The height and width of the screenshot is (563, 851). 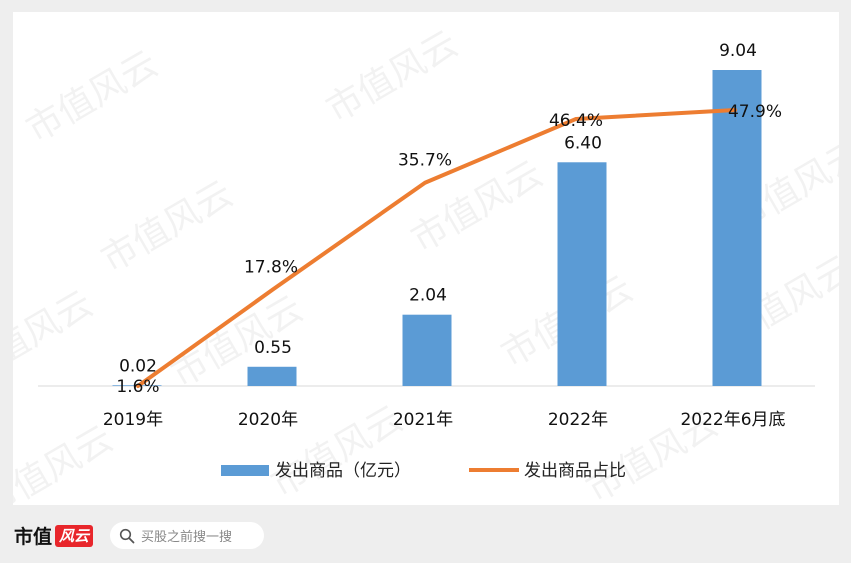 I want to click on line-value-label: 47.9%, so click(x=755, y=112).